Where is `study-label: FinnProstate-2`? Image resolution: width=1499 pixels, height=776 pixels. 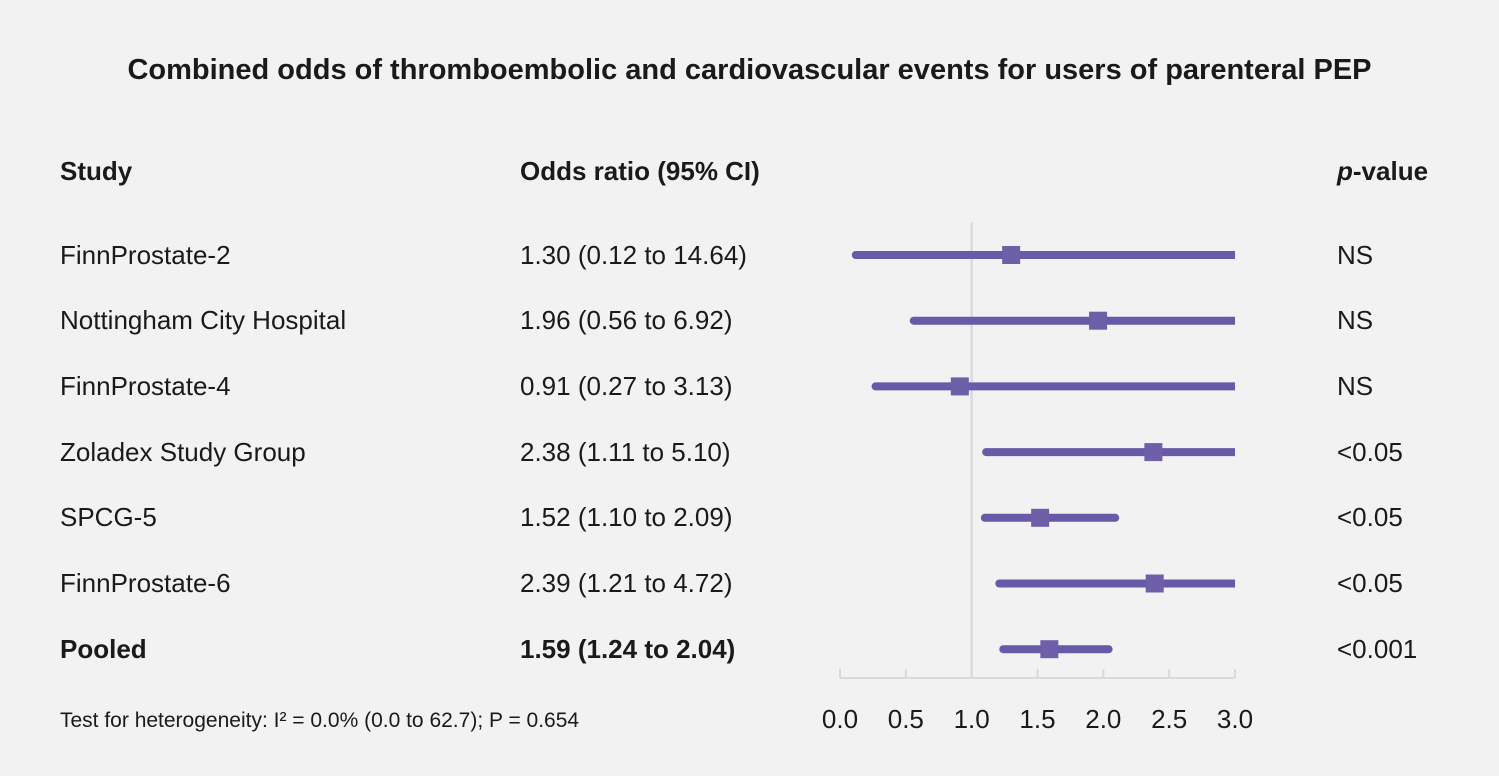
study-label: FinnProstate-2 is located at coordinates (145, 255).